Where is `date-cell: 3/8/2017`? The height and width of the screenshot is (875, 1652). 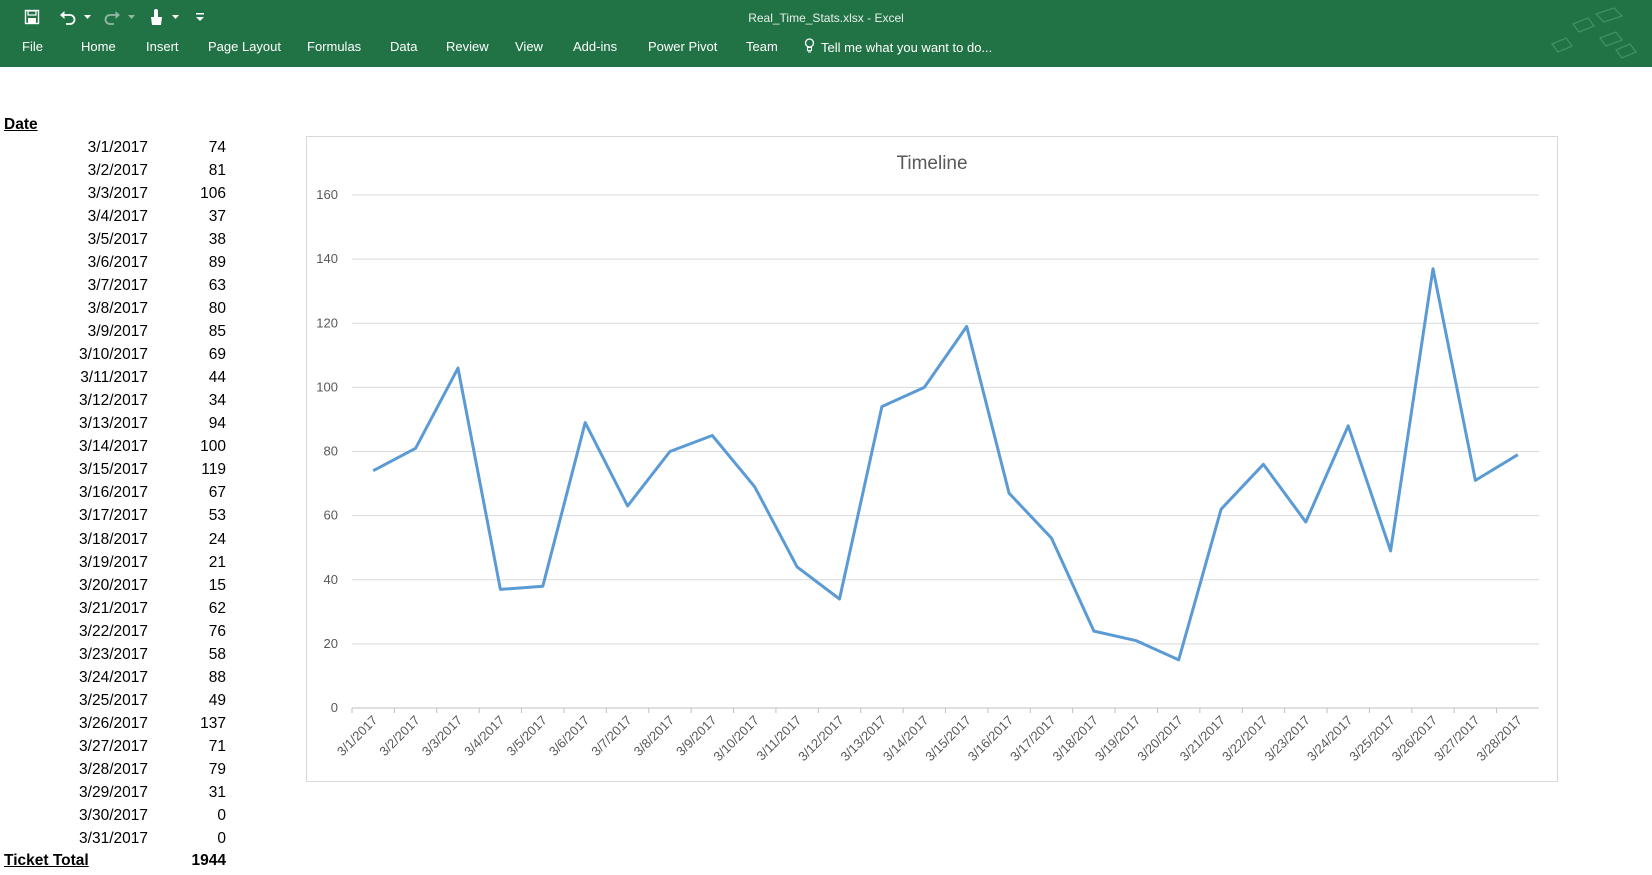 date-cell: 3/8/2017 is located at coordinates (117, 308).